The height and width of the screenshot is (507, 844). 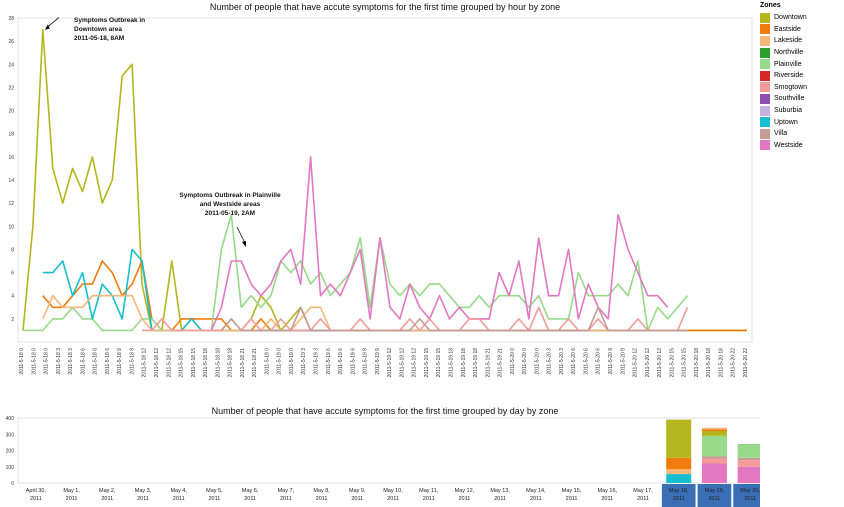 I want to click on y-tick-label: 6, so click(x=12, y=274).